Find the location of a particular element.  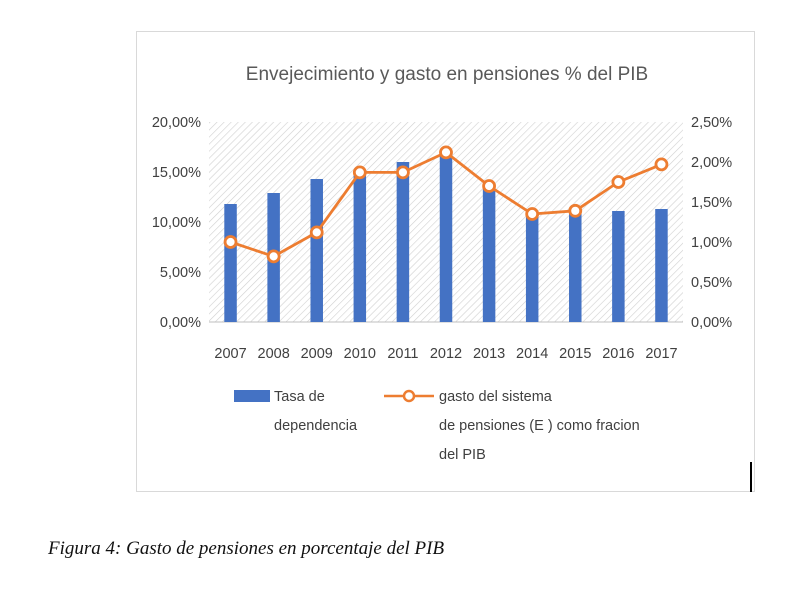

x-tick-label: 2015 is located at coordinates (575, 354).